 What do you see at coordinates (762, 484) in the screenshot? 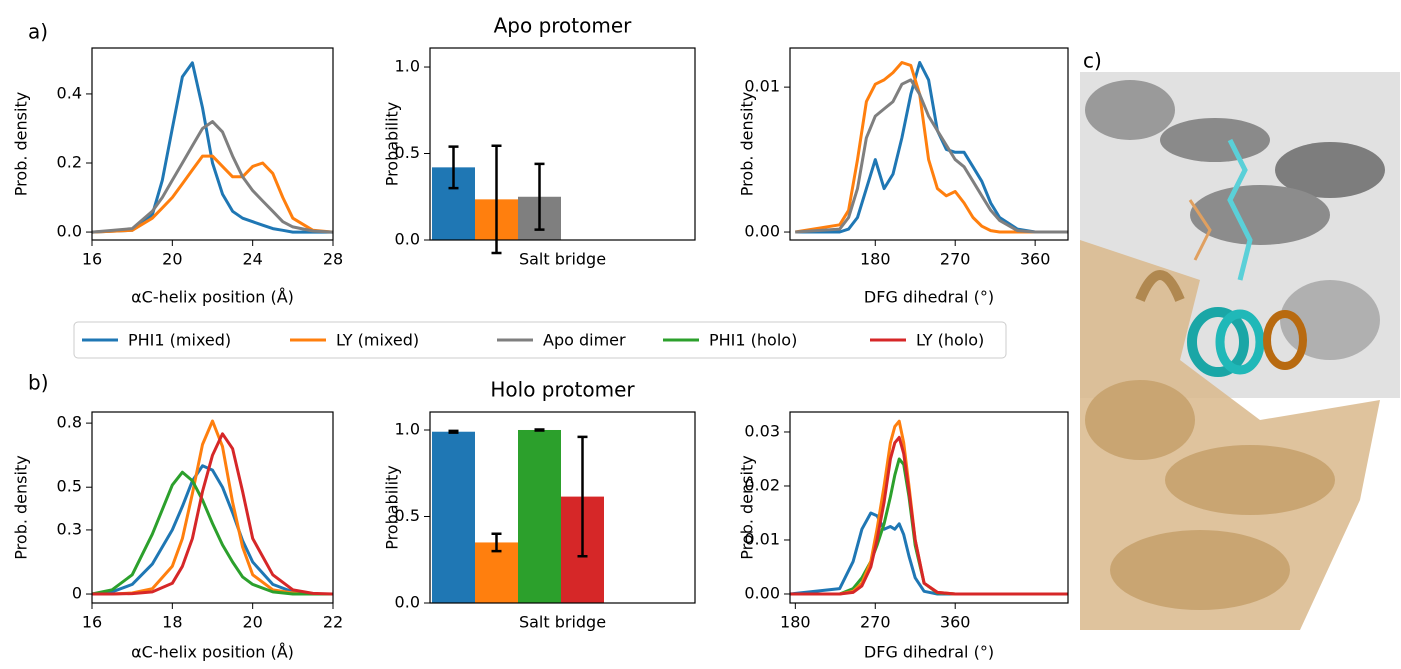
I see `y-tick-label: 0.02` at bounding box center [762, 484].